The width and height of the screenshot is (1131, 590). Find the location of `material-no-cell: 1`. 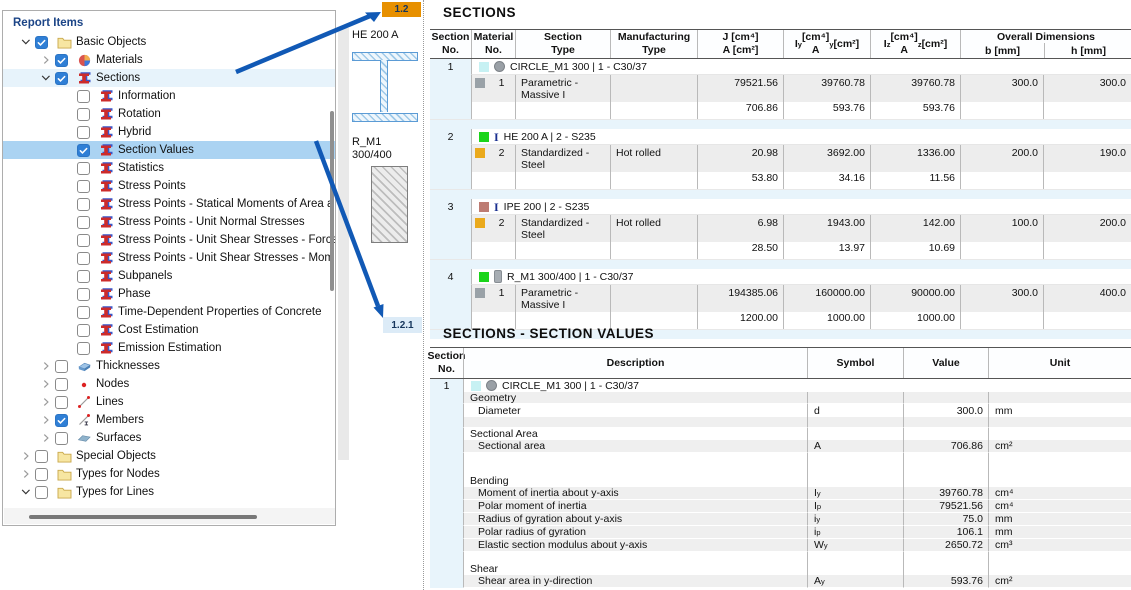

material-no-cell: 1 is located at coordinates (493, 88).